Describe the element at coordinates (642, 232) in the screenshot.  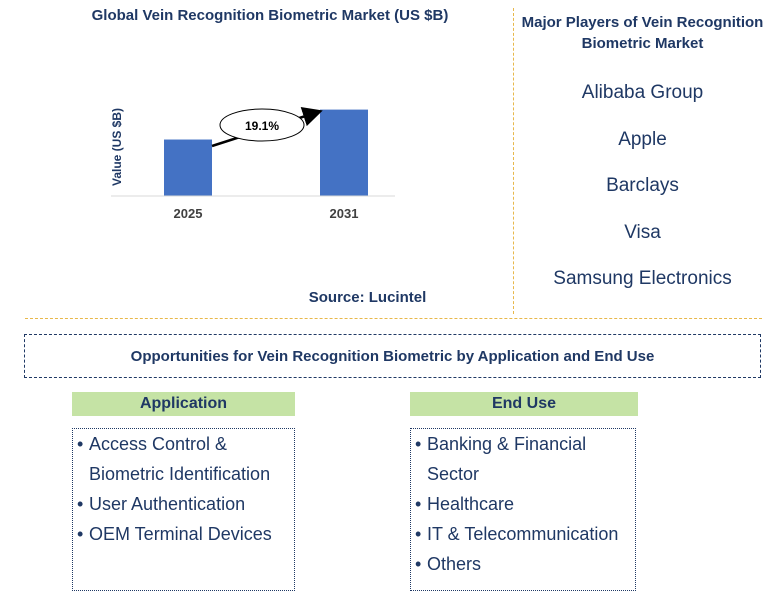
I see `player-item: Visa` at that location.